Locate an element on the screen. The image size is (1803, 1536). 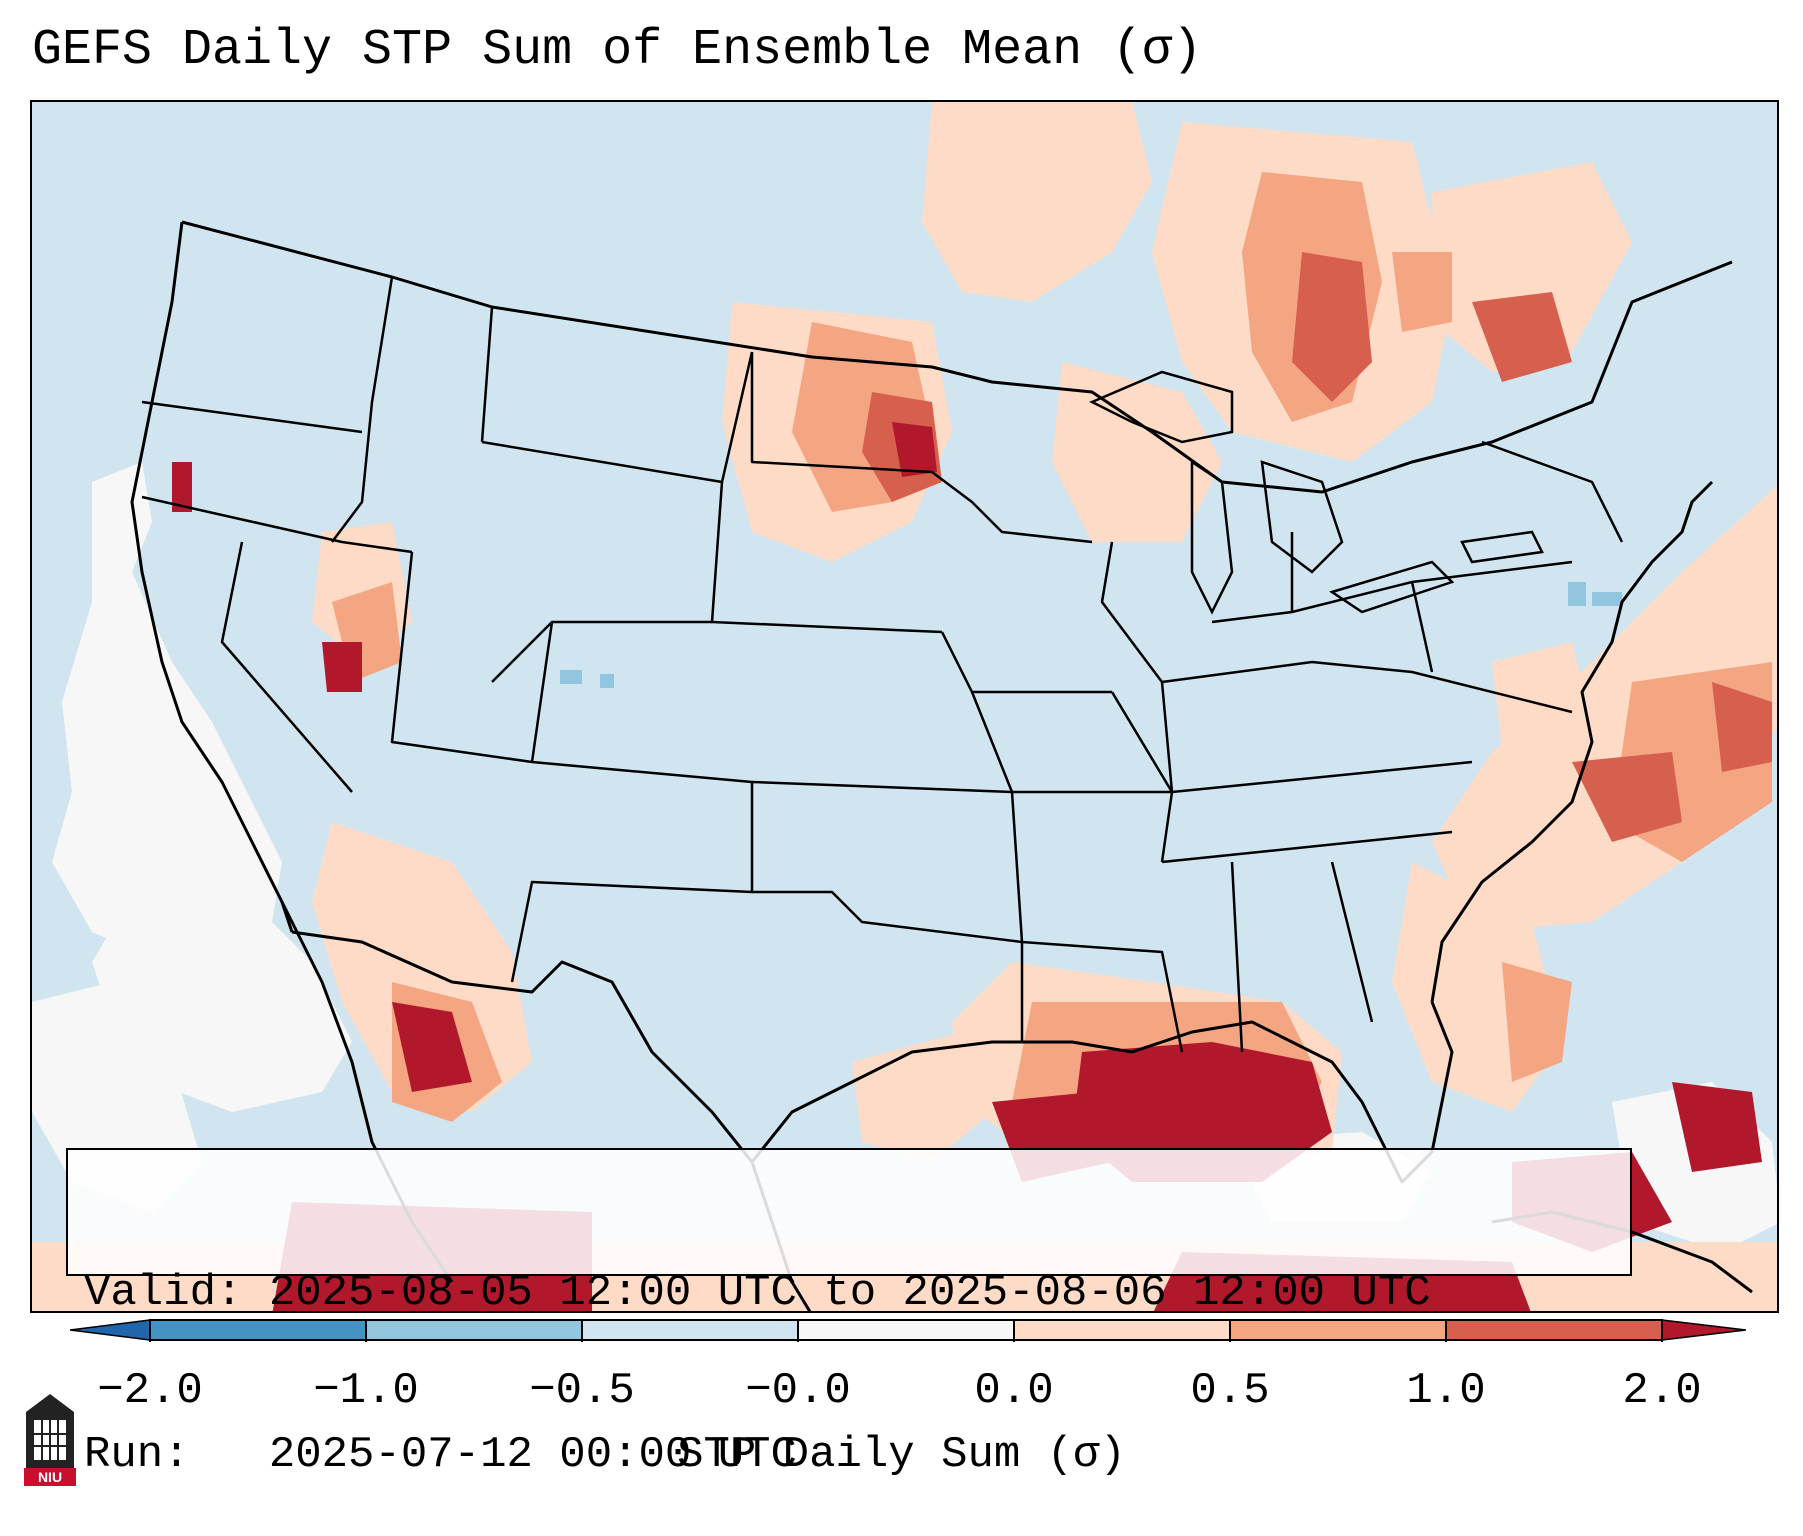
run-value: 2025-07-12 00:00 UTC is located at coordinates (532, 1455).